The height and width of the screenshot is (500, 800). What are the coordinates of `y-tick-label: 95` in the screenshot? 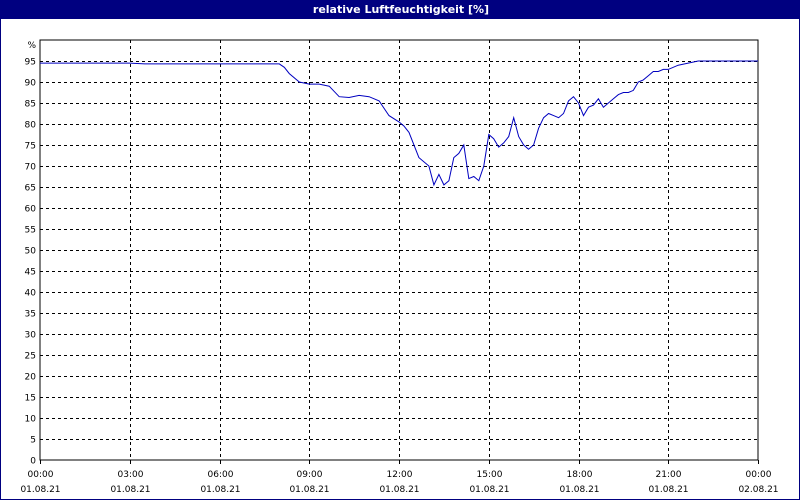 It's located at (30, 63).